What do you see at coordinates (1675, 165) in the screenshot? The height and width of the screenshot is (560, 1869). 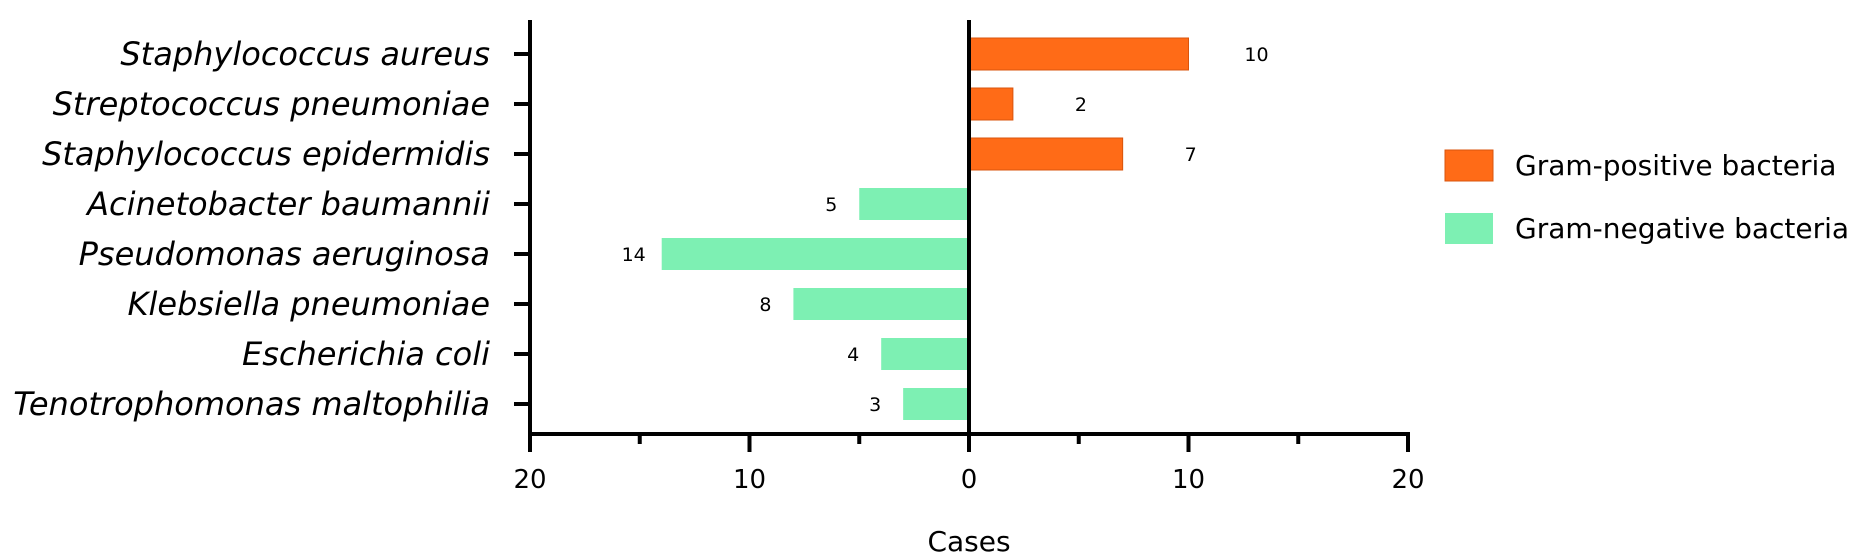 I see `legend-label: Gram-positive bacteria` at bounding box center [1675, 165].